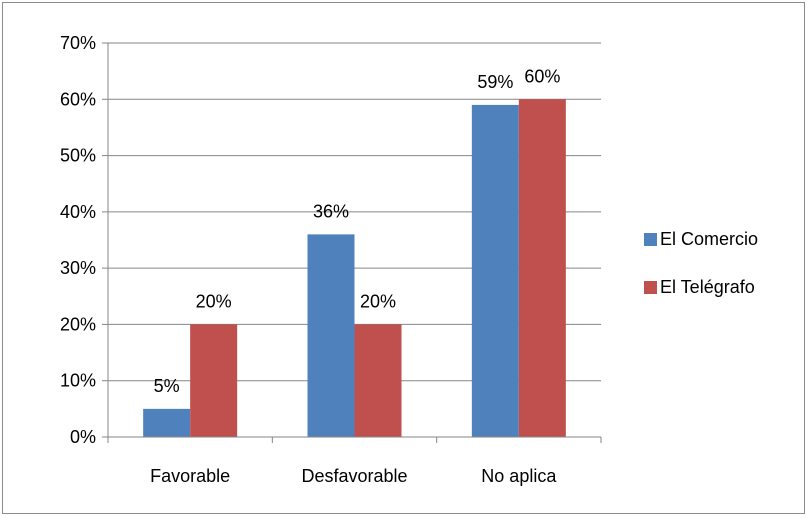 The height and width of the screenshot is (516, 807). Describe the element at coordinates (78, 381) in the screenshot. I see `y-tick-label: 10%` at that location.